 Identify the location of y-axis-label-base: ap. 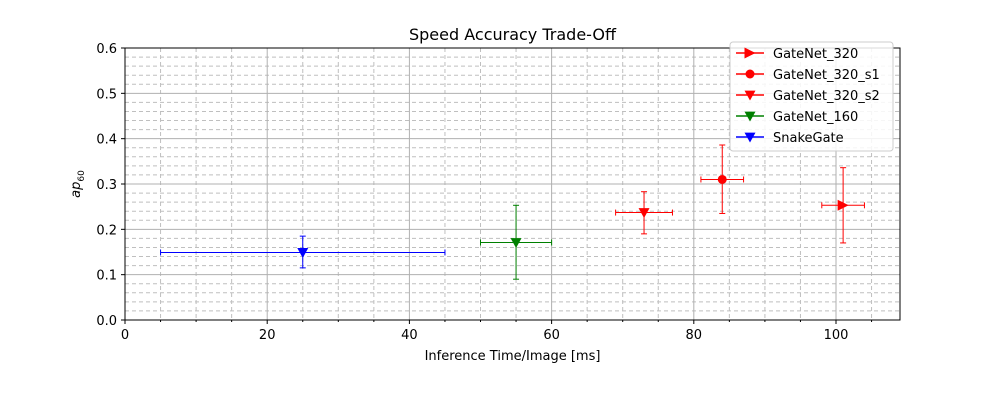
(76, 190).